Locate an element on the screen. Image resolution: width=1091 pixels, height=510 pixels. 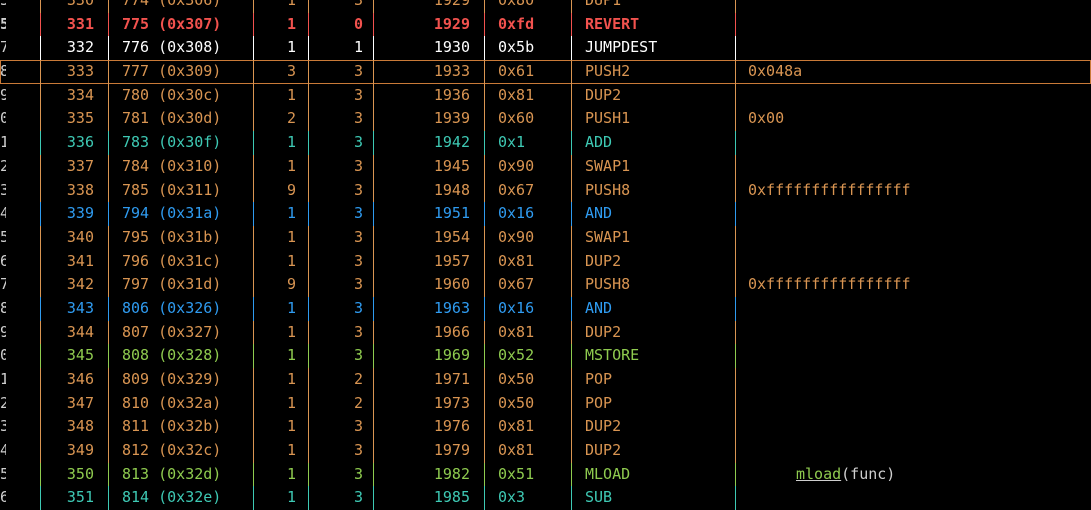
instruction-size-cell: 3 is located at coordinates (280, 72).